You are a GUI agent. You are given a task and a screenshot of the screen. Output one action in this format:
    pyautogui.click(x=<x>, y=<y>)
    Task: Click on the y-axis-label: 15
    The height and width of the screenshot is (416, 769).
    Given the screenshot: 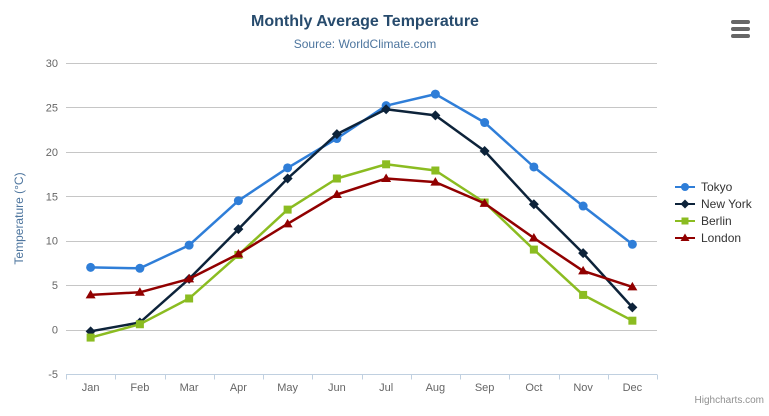 What is the action you would take?
    pyautogui.click(x=52, y=197)
    